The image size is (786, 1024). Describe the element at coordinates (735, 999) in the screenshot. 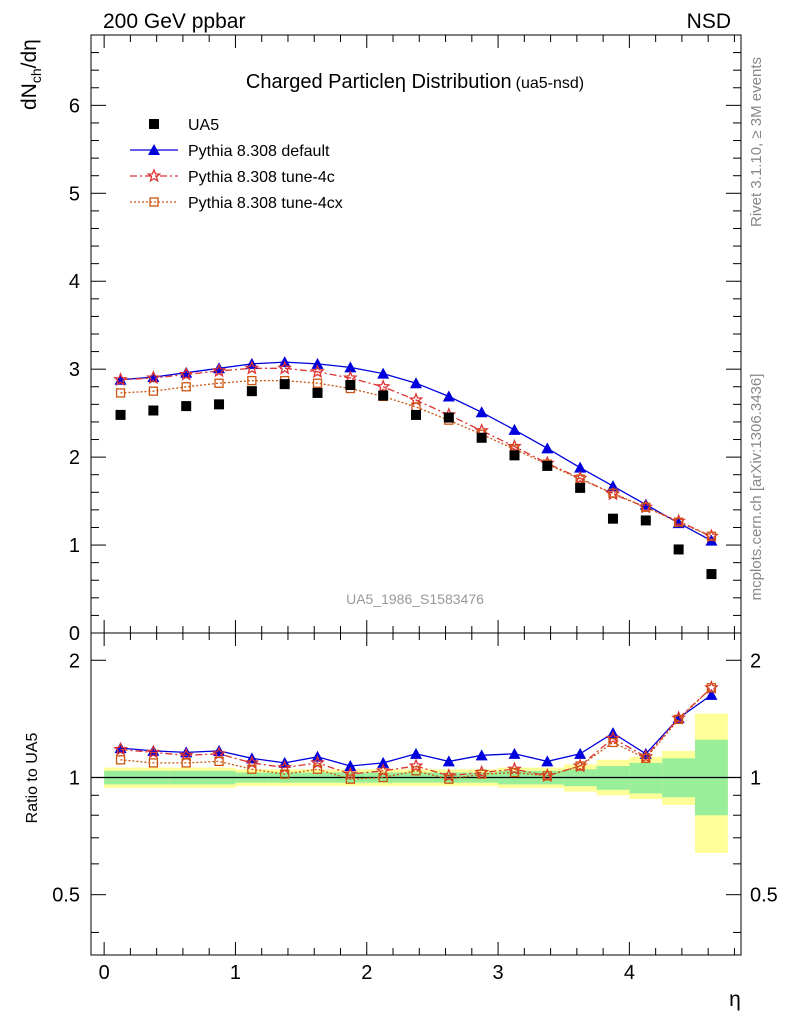

I see `x-axis-label: η` at that location.